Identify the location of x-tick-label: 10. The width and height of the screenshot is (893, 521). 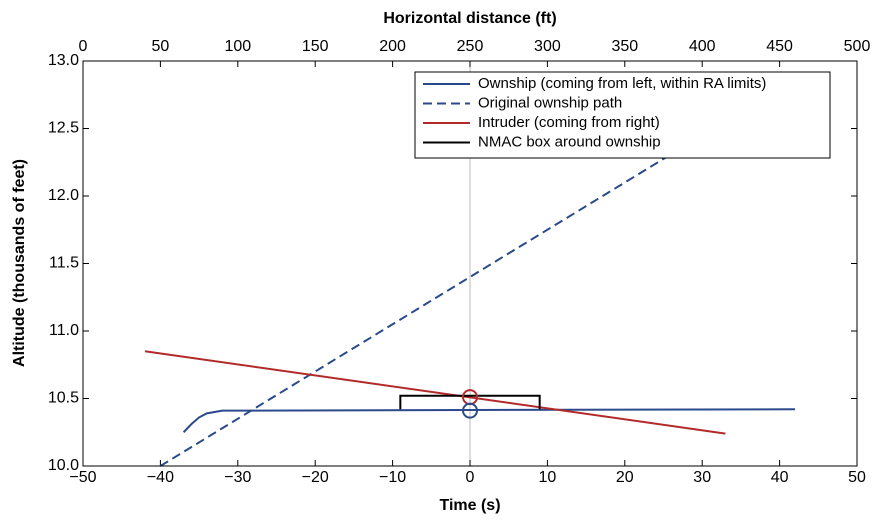
(548, 477).